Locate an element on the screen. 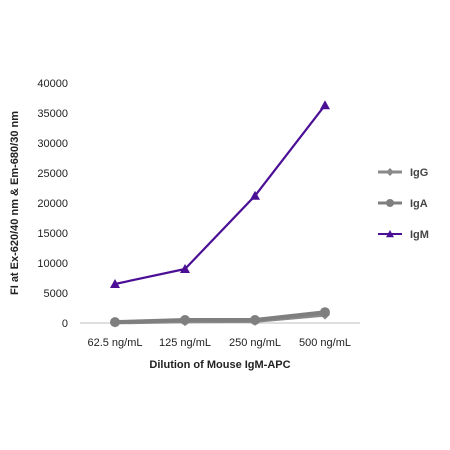 This screenshot has width=450, height=450. y-tick-label: 5000 is located at coordinates (56, 294).